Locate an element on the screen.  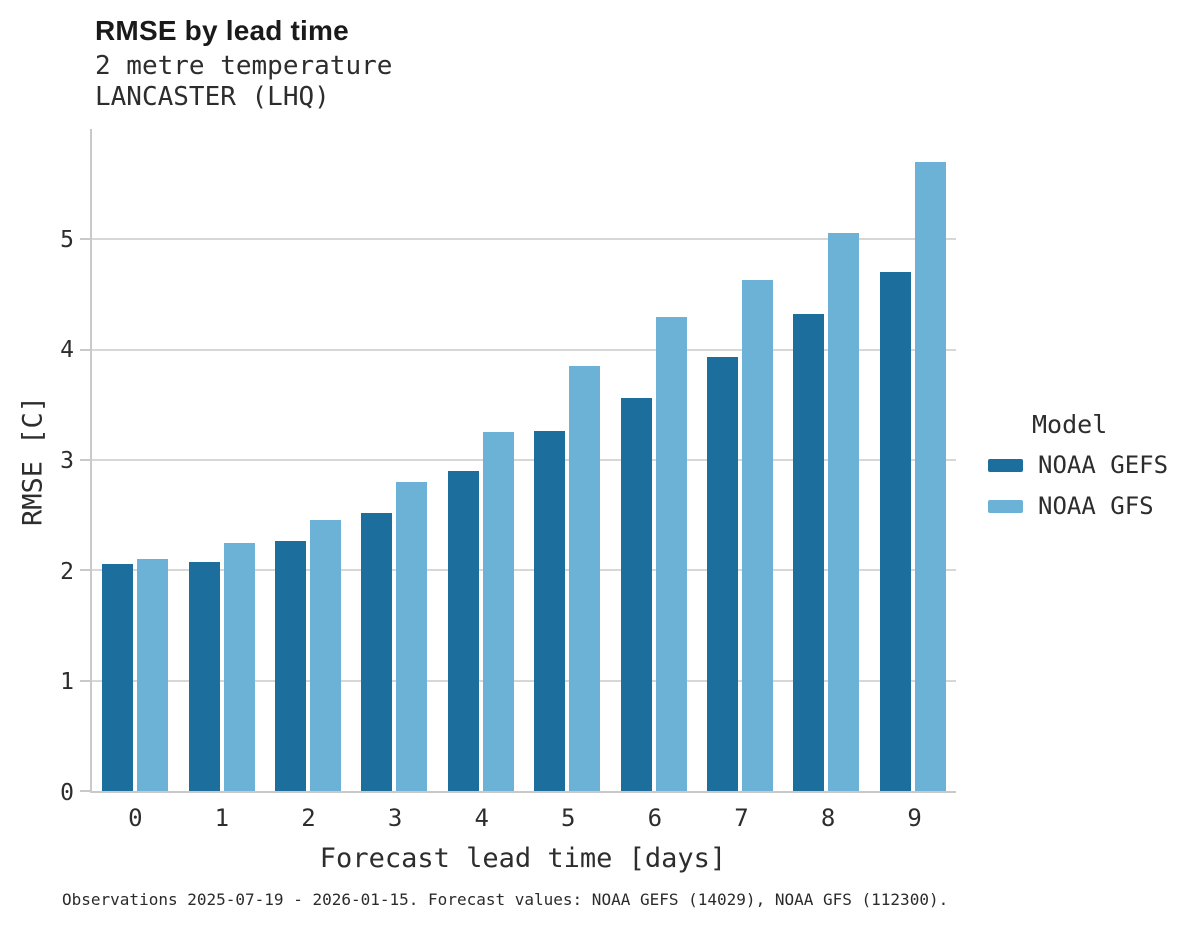
x-tick-label-7: 7 is located at coordinates (741, 818).